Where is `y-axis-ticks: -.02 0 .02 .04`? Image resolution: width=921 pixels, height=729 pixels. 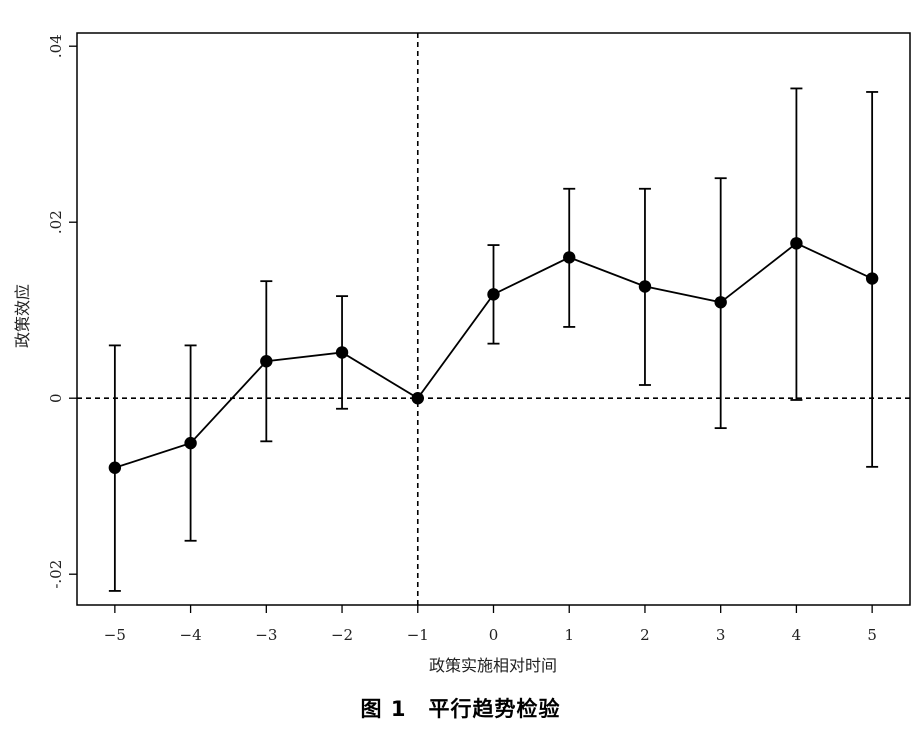 y-axis-ticks: -.02 0 .02 .04 is located at coordinates (62, 311).